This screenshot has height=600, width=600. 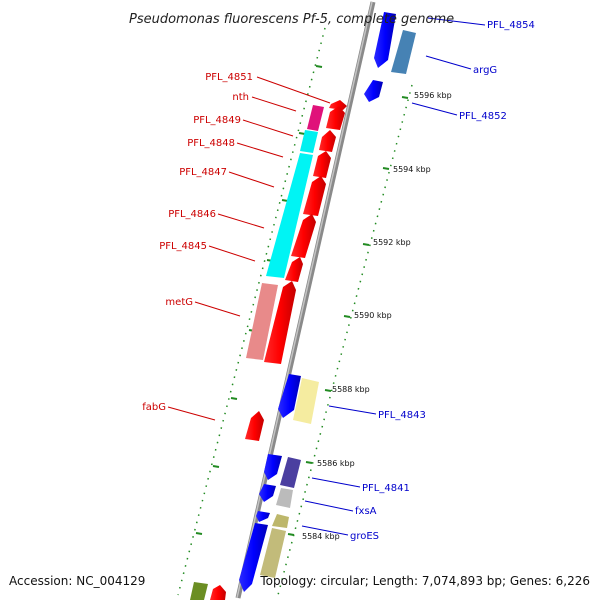 What do you see at coordinates (262, 321) in the screenshot?
I see `cog-bar-metG` at bounding box center [262, 321].